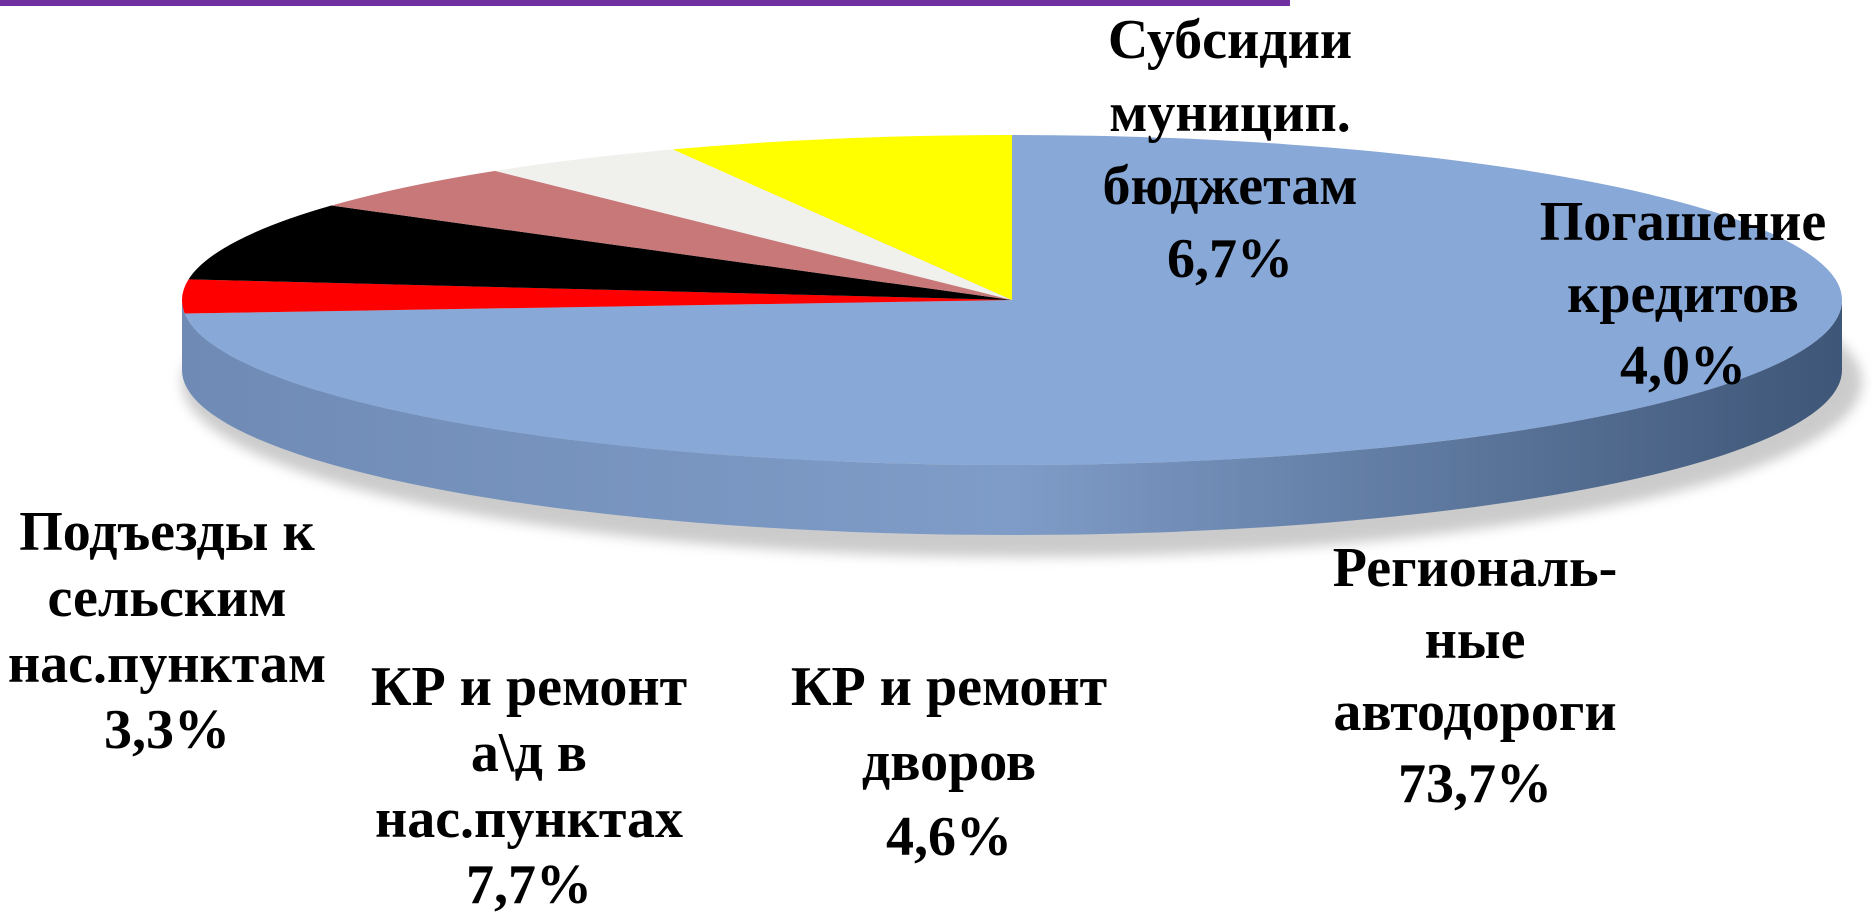 This screenshot has height=922, width=1872. What do you see at coordinates (1230, 259) in the screenshot?
I see `value-label: 6,7%` at bounding box center [1230, 259].